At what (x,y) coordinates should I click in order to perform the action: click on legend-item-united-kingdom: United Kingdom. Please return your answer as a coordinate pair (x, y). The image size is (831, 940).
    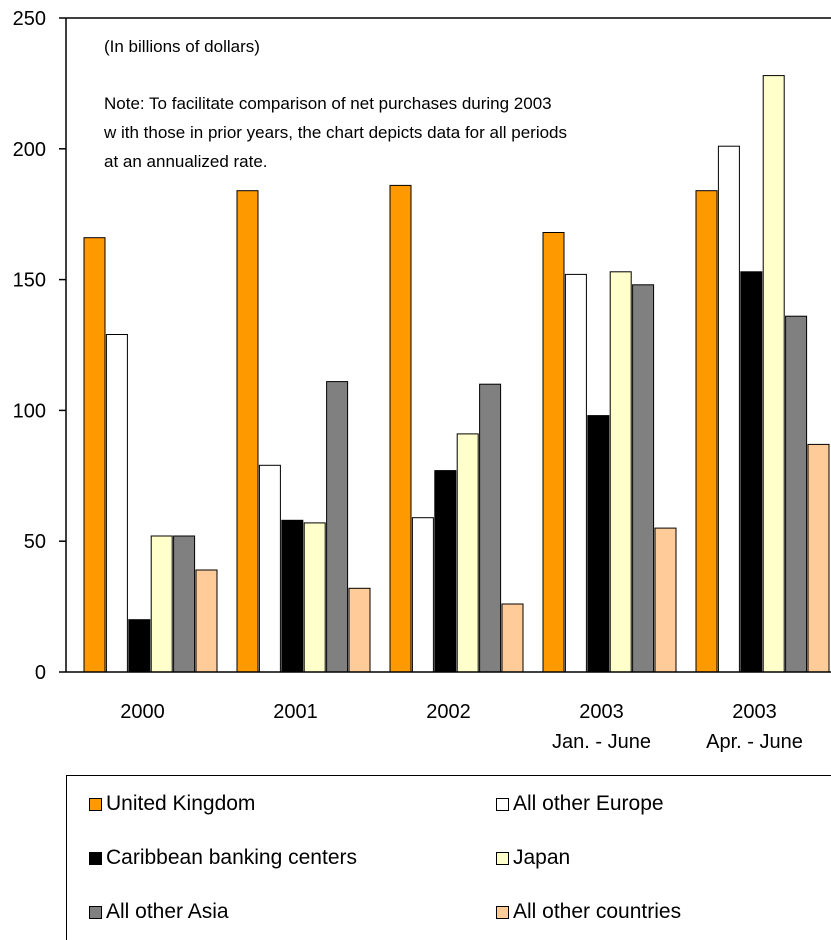
    Looking at the image, I should click on (172, 804).